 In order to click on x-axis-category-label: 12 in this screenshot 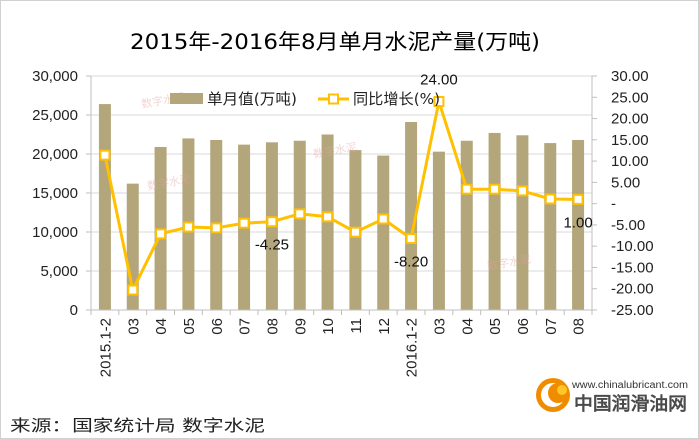, I will do `click(384, 326)`.